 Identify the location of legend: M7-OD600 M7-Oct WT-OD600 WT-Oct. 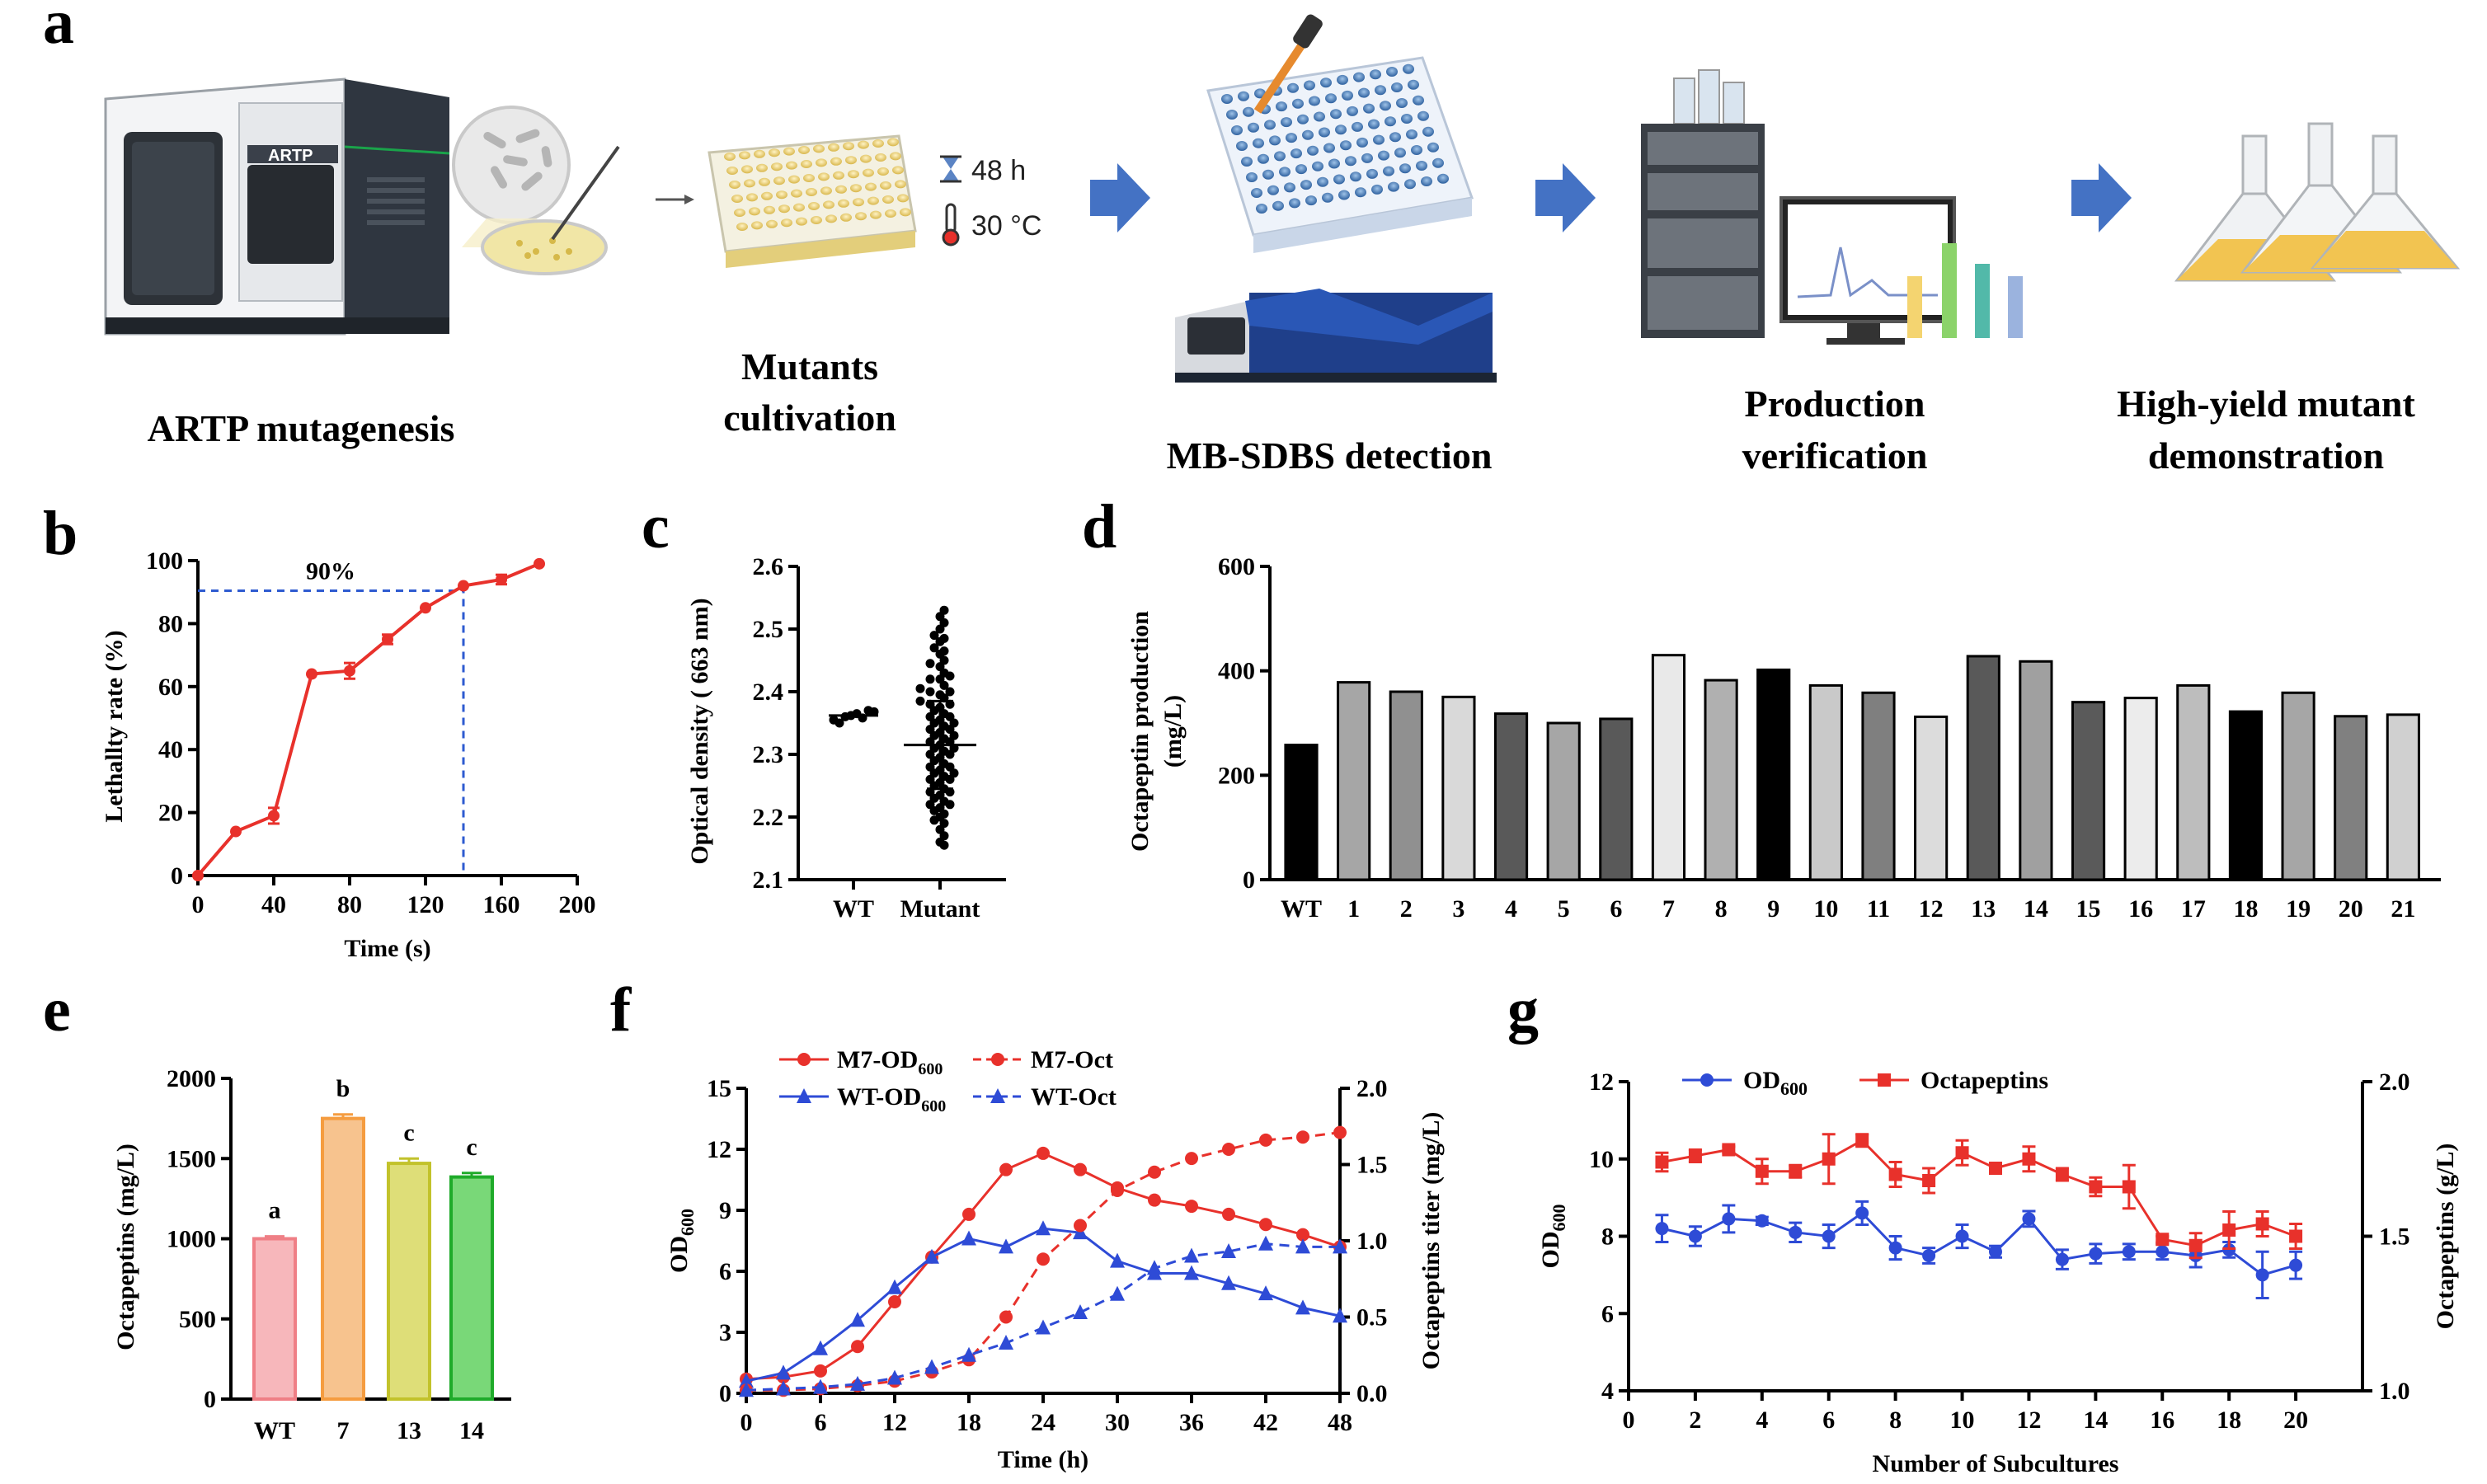
(948, 1080).